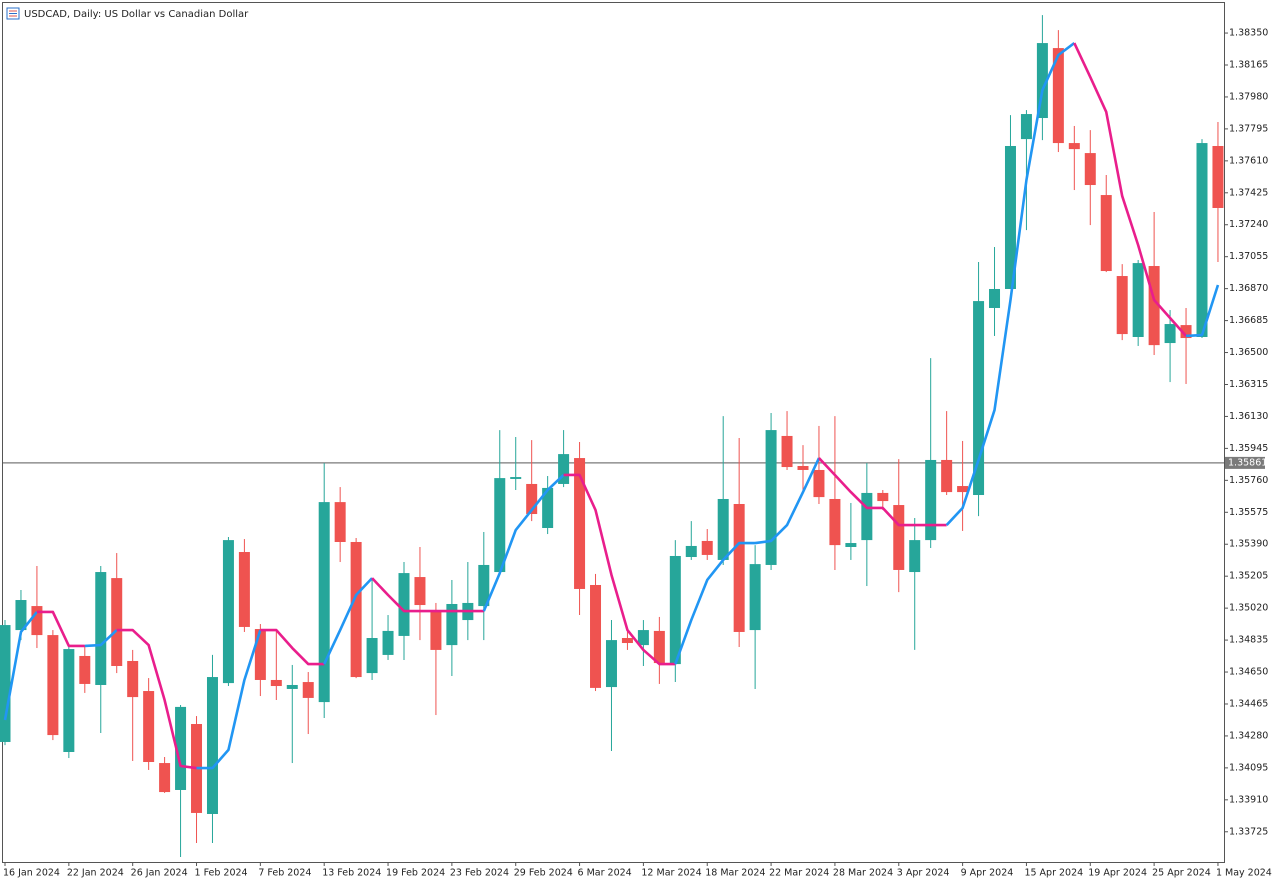 This screenshot has height=884, width=1277. Describe the element at coordinates (95, 873) in the screenshot. I see `x-tick-label: 22 Jan 2024` at that location.